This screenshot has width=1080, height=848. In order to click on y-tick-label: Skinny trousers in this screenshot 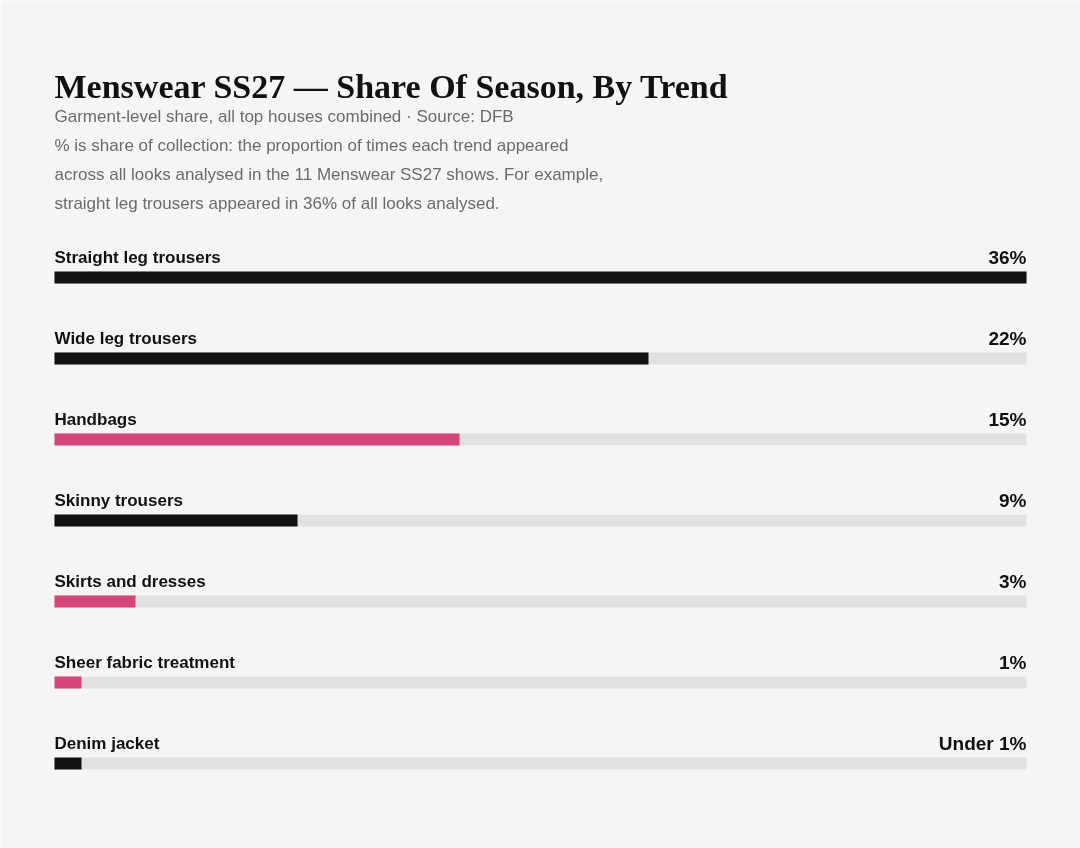, I will do `click(118, 500)`.